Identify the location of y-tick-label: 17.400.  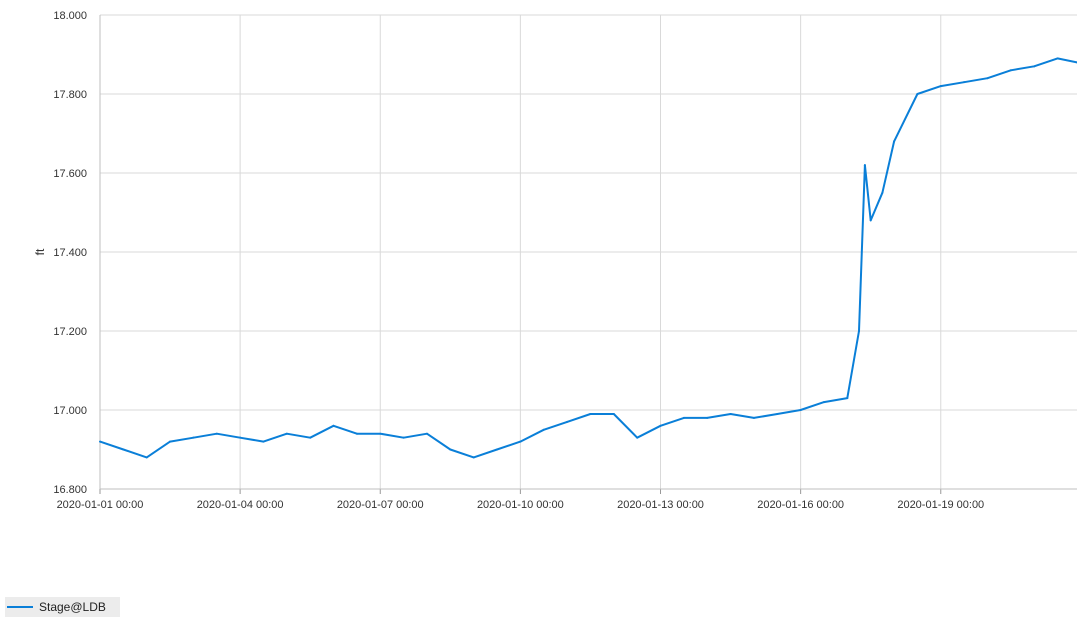
(70, 253).